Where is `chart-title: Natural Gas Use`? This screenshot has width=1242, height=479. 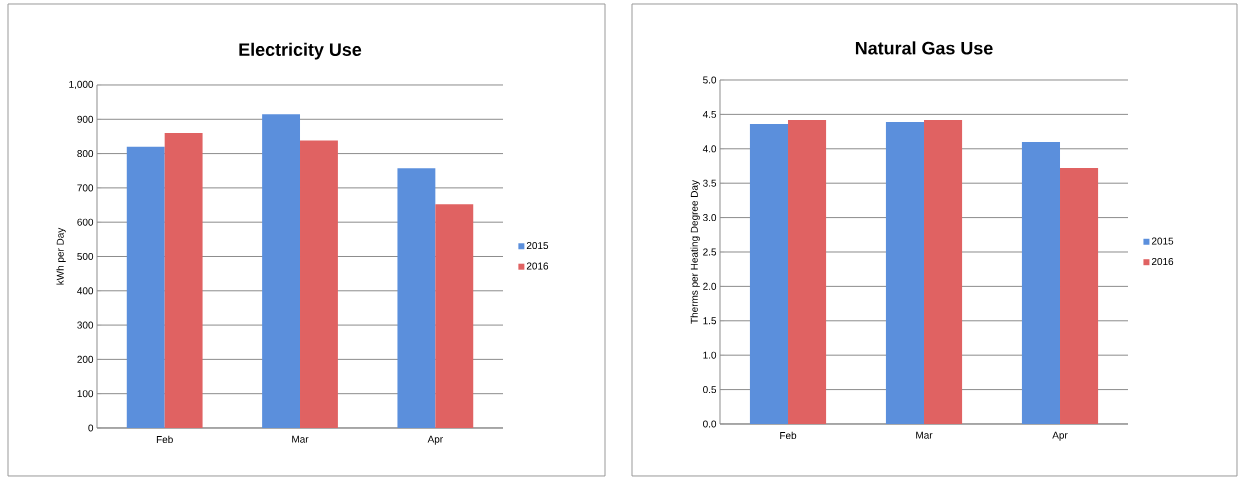
chart-title: Natural Gas Use is located at coordinates (924, 48).